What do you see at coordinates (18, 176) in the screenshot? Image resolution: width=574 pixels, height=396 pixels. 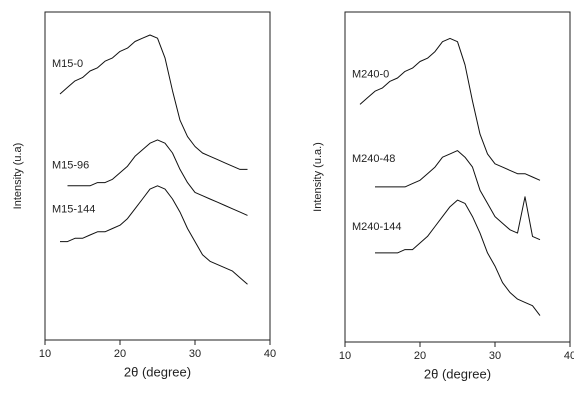 I see `y-axis-label: Intensity (u.a)` at bounding box center [18, 176].